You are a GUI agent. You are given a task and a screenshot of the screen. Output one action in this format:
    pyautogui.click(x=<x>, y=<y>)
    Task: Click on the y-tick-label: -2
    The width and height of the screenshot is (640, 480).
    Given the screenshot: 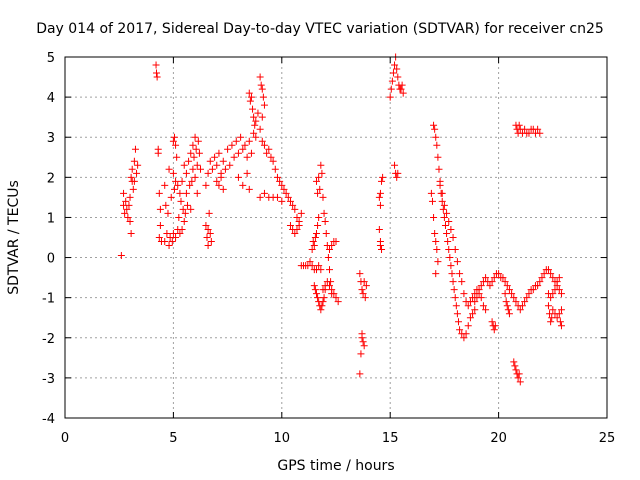 What is the action you would take?
    pyautogui.click(x=48, y=339)
    